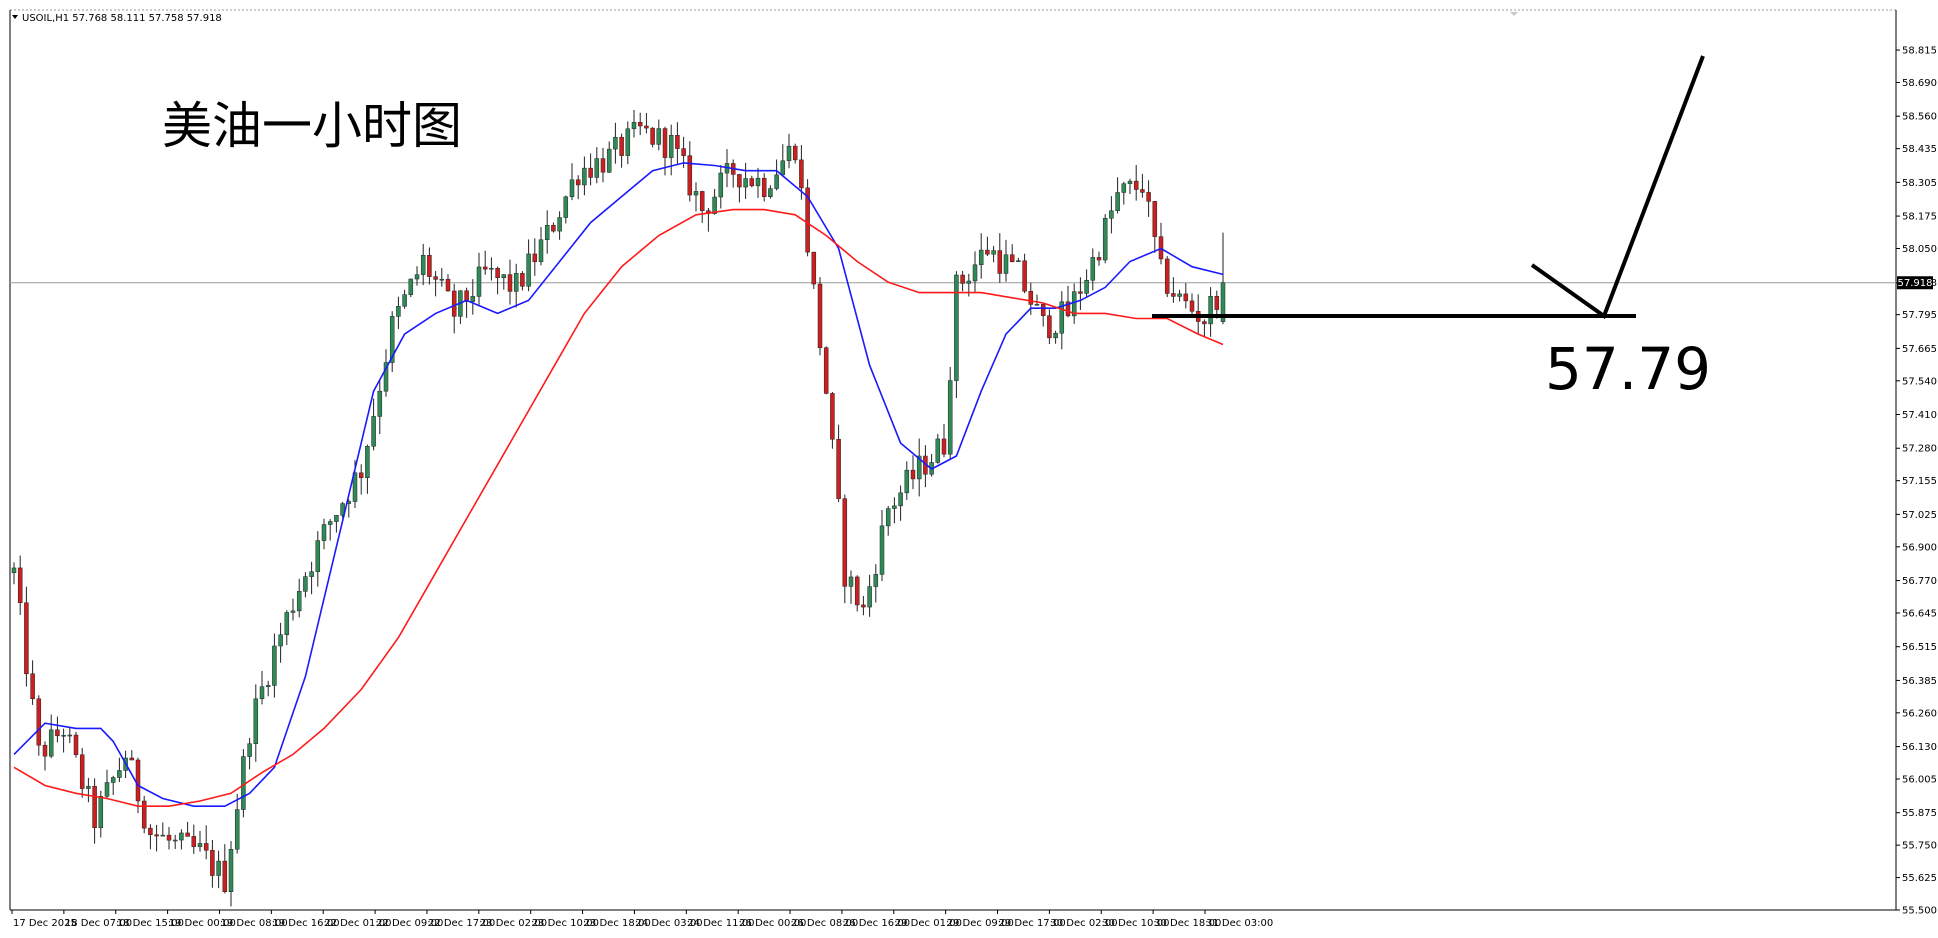 This screenshot has width=1938, height=938. What do you see at coordinates (1919, 713) in the screenshot?
I see `y-tick-label: 56.260` at bounding box center [1919, 713].